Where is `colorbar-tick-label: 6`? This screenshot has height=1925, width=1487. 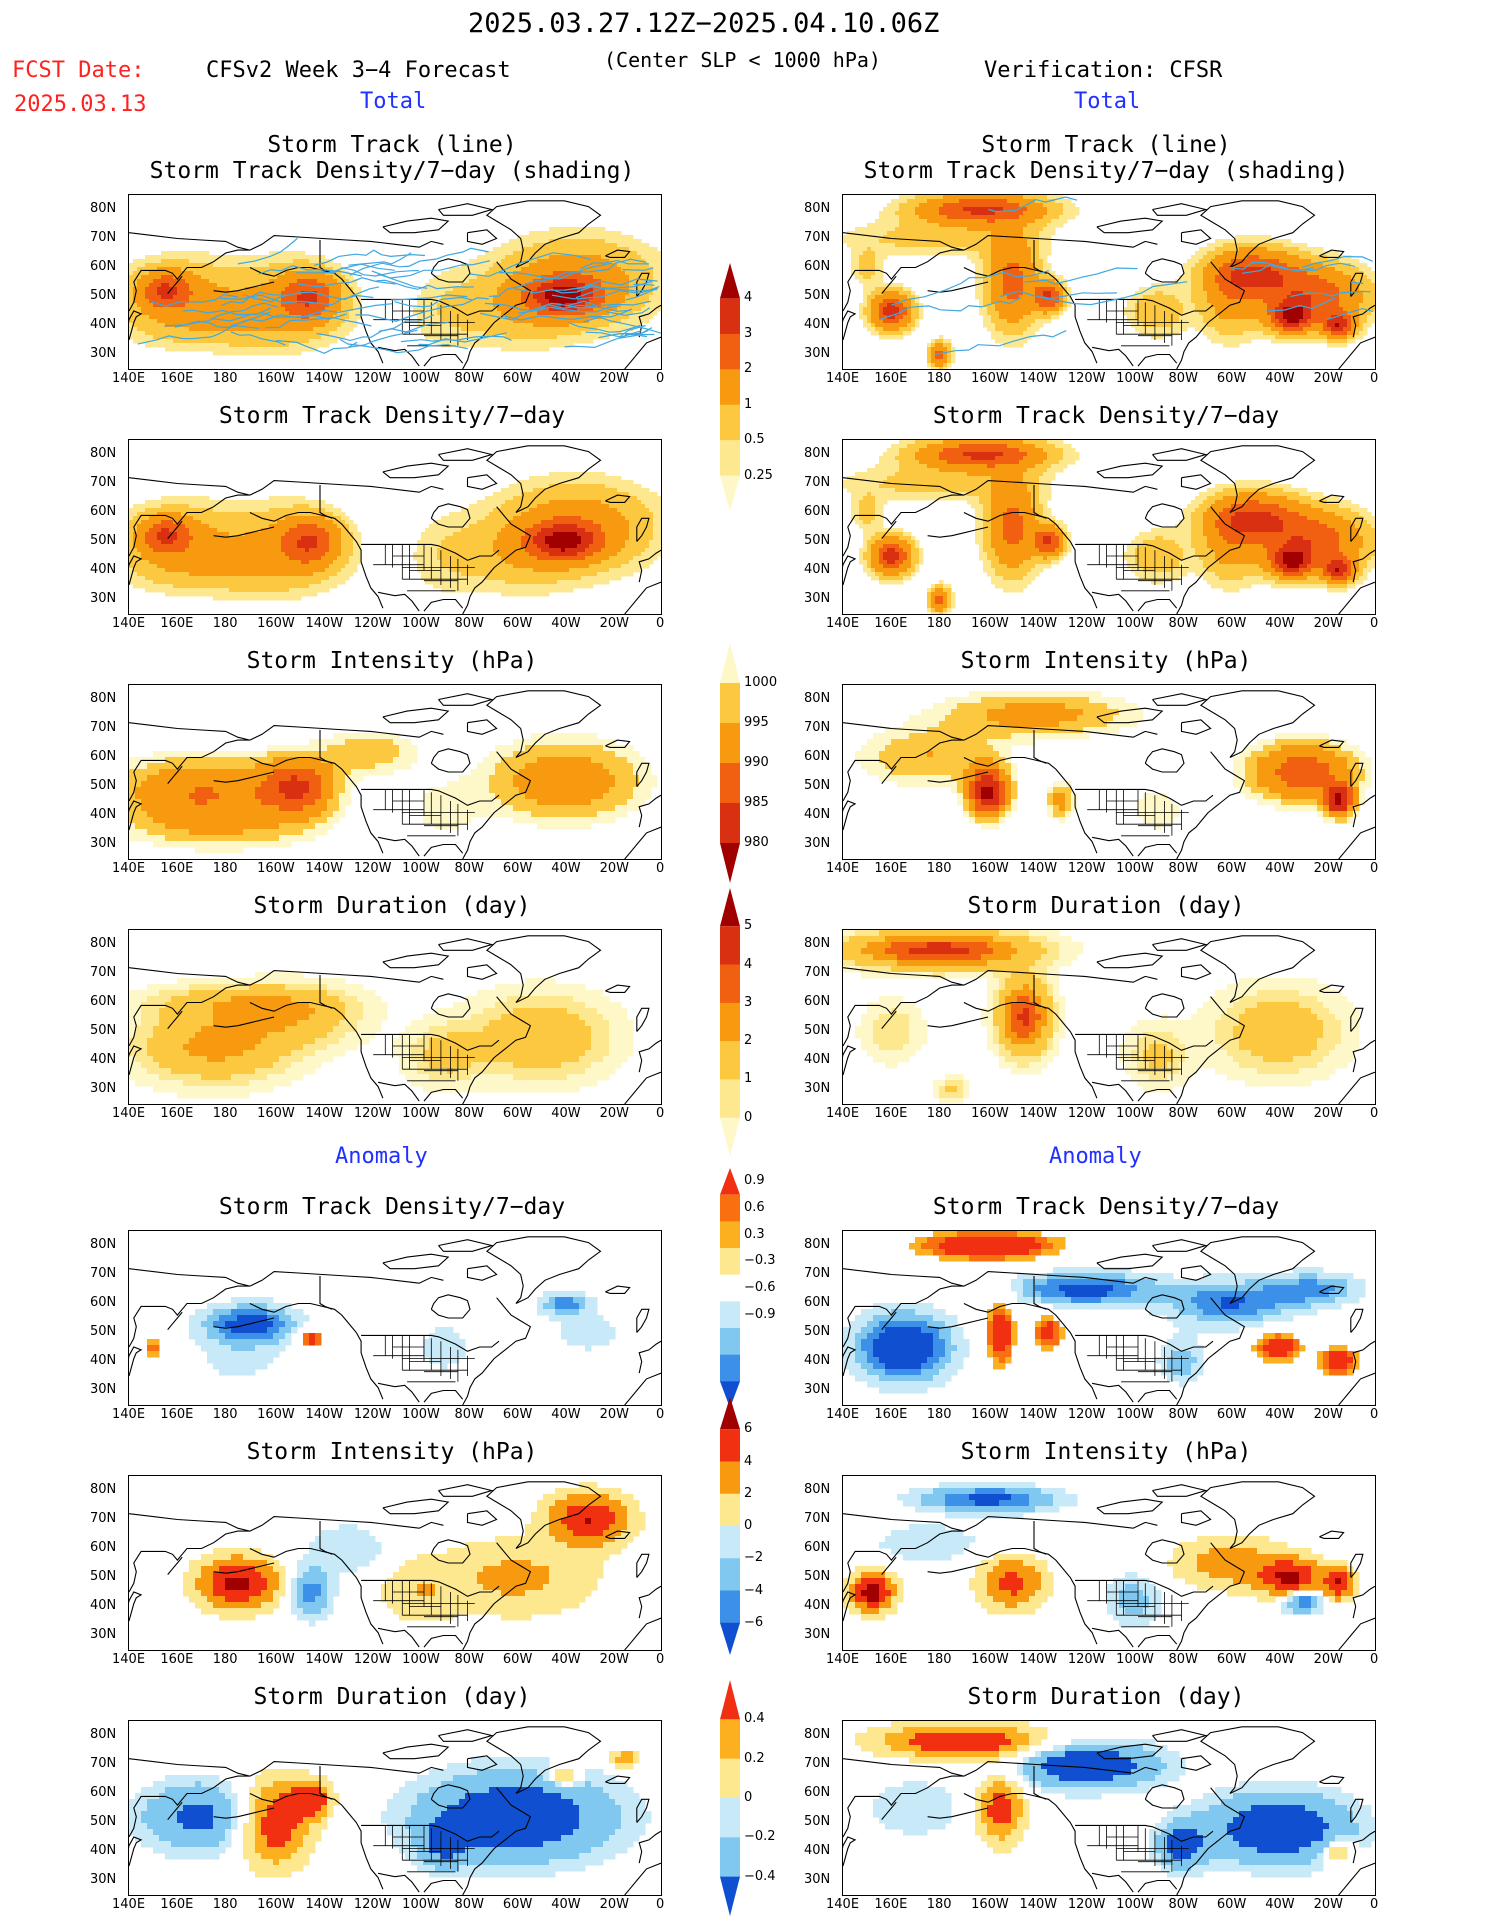
colorbar-tick-label: 6 is located at coordinates (748, 1428).